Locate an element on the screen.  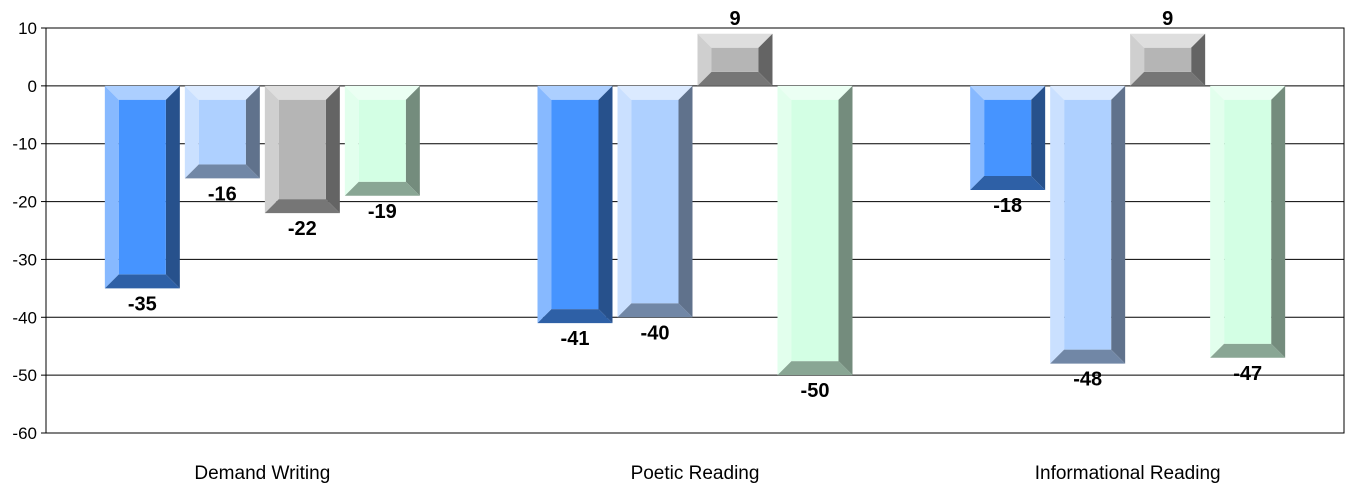
y-tick-label: -20 is located at coordinates (24, 202).